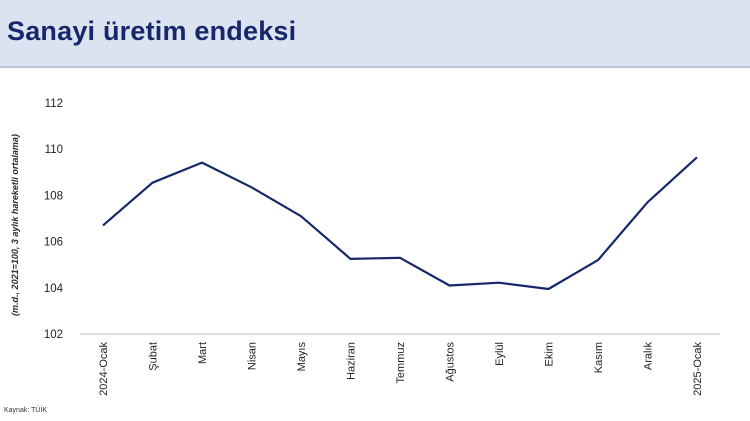 The height and width of the screenshot is (421, 750). What do you see at coordinates (550, 354) in the screenshot?
I see `x-tick-label: Ekim` at bounding box center [550, 354].